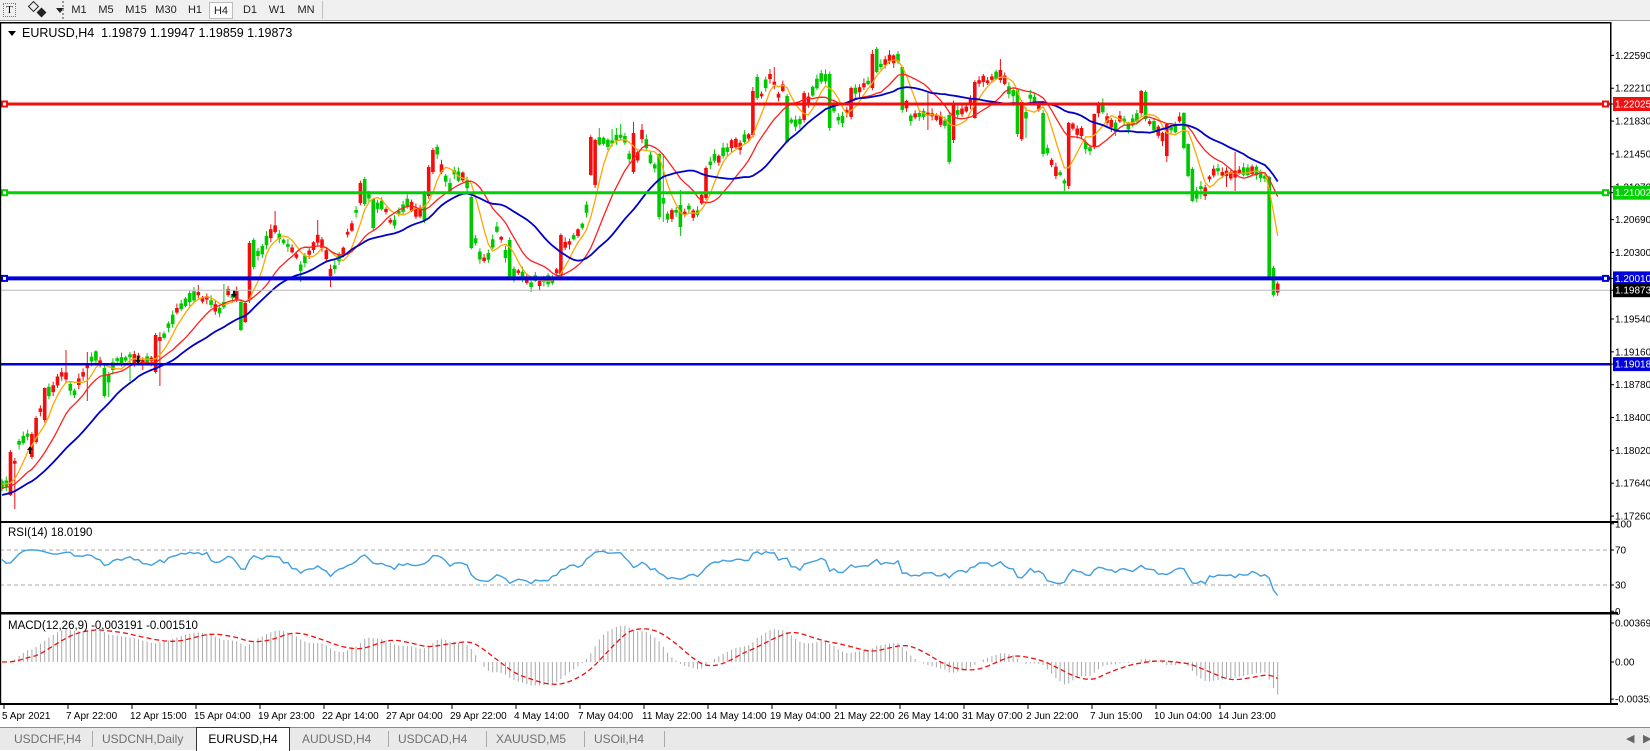  Describe the element at coordinates (1632, 623) in the screenshot. I see `svg-text: 0.003698` at that location.